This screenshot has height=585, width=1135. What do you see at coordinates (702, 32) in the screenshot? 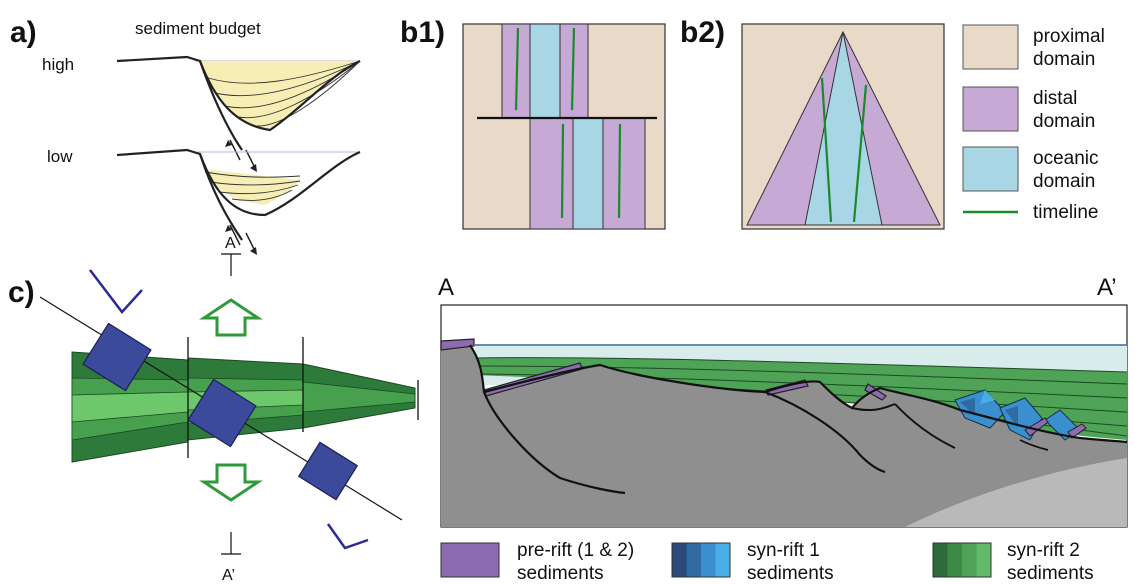
I see `panel-label-b2: b2)` at bounding box center [702, 32].